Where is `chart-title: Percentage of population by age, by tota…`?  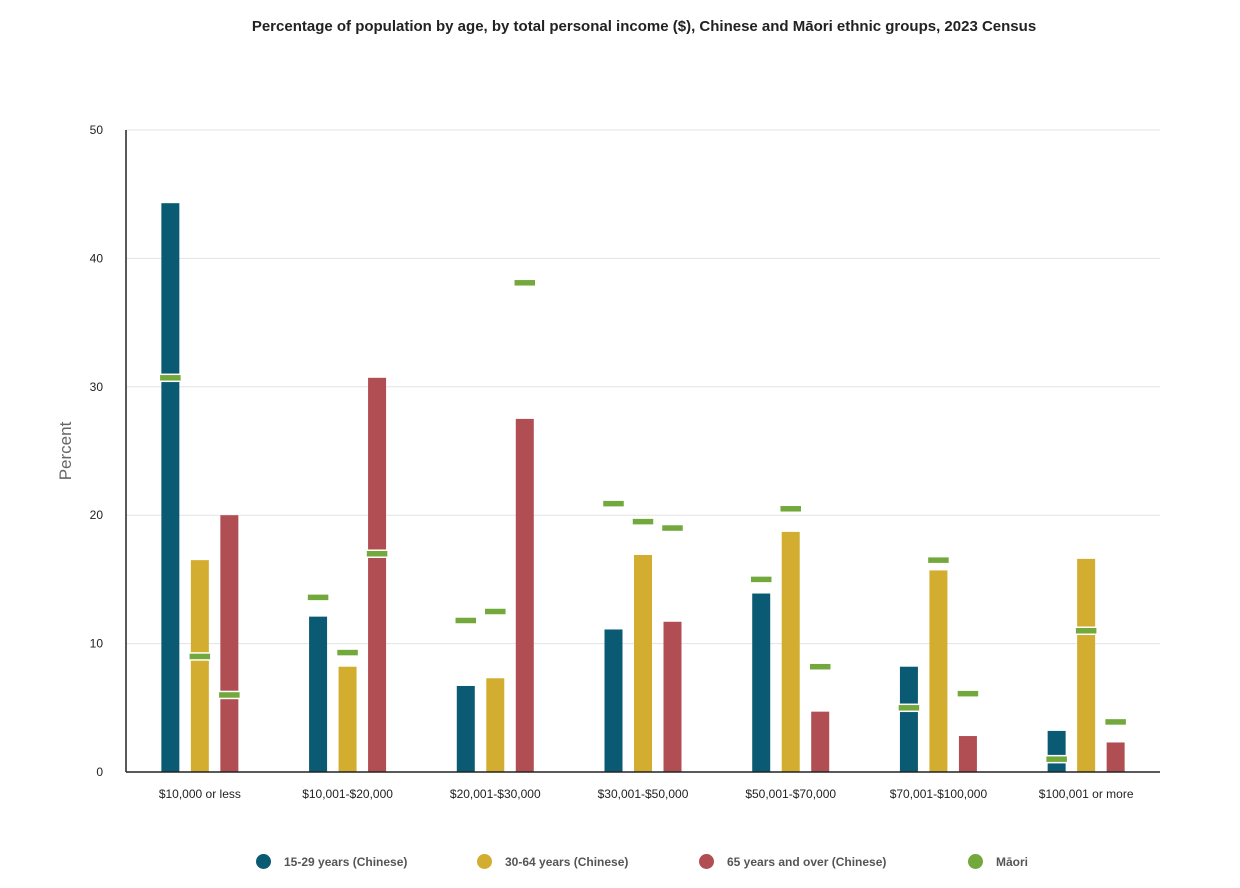 chart-title: Percentage of population by age, by tota… is located at coordinates (644, 26).